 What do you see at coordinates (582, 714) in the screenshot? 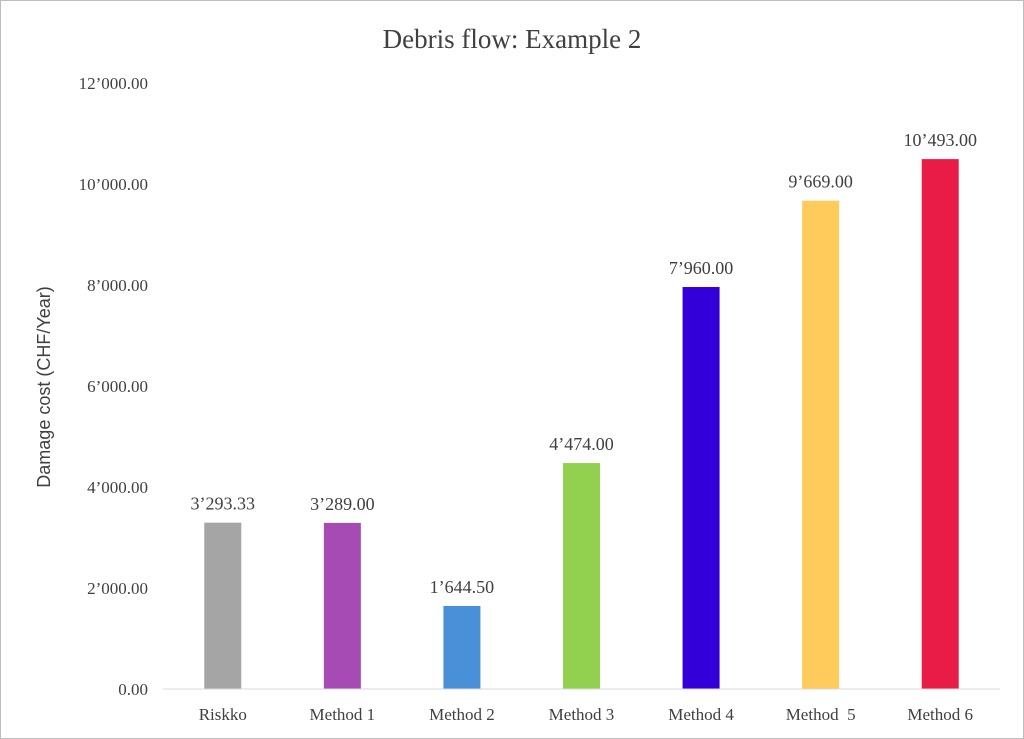
I see `x-tick-label: Method 3` at bounding box center [582, 714].